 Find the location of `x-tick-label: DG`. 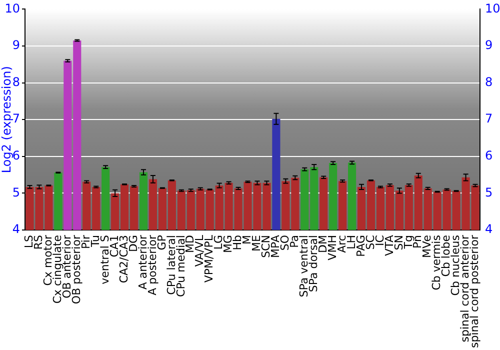

x-tick-label: DG is located at coordinates (133, 243).